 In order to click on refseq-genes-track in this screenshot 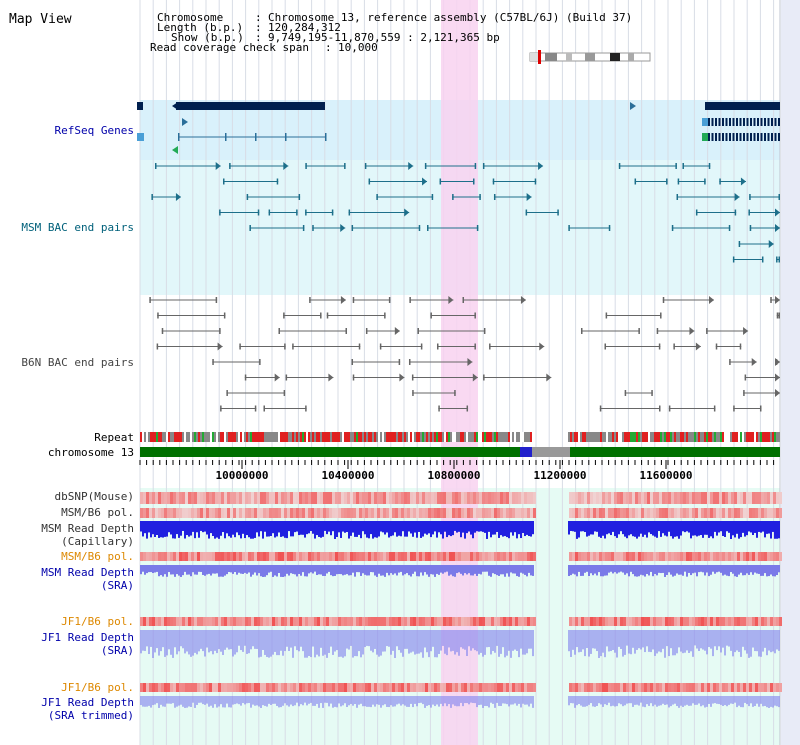, I will do `click(458, 128)`.